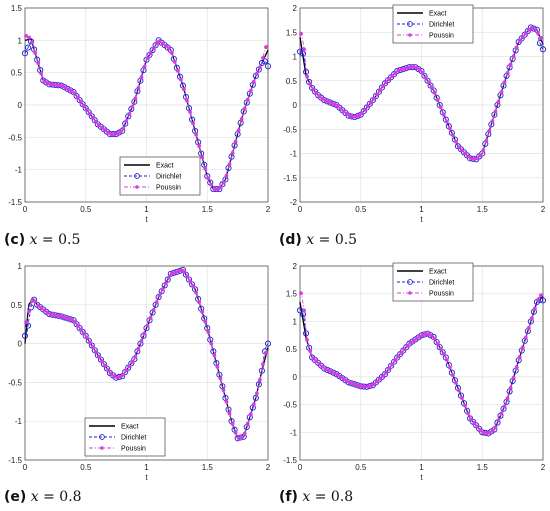 Image resolution: width=550 pixels, height=511 pixels. I want to click on caption-tag: (f), so click(288, 497).